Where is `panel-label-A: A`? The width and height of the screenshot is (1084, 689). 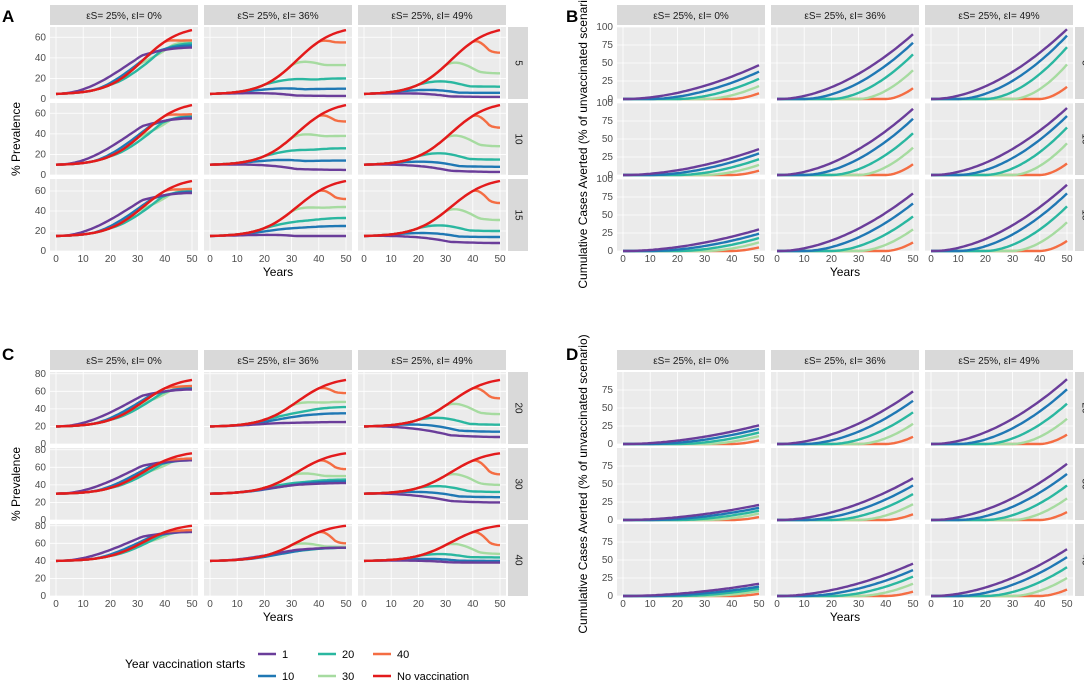
panel-label-A: A is located at coordinates (8, 16).